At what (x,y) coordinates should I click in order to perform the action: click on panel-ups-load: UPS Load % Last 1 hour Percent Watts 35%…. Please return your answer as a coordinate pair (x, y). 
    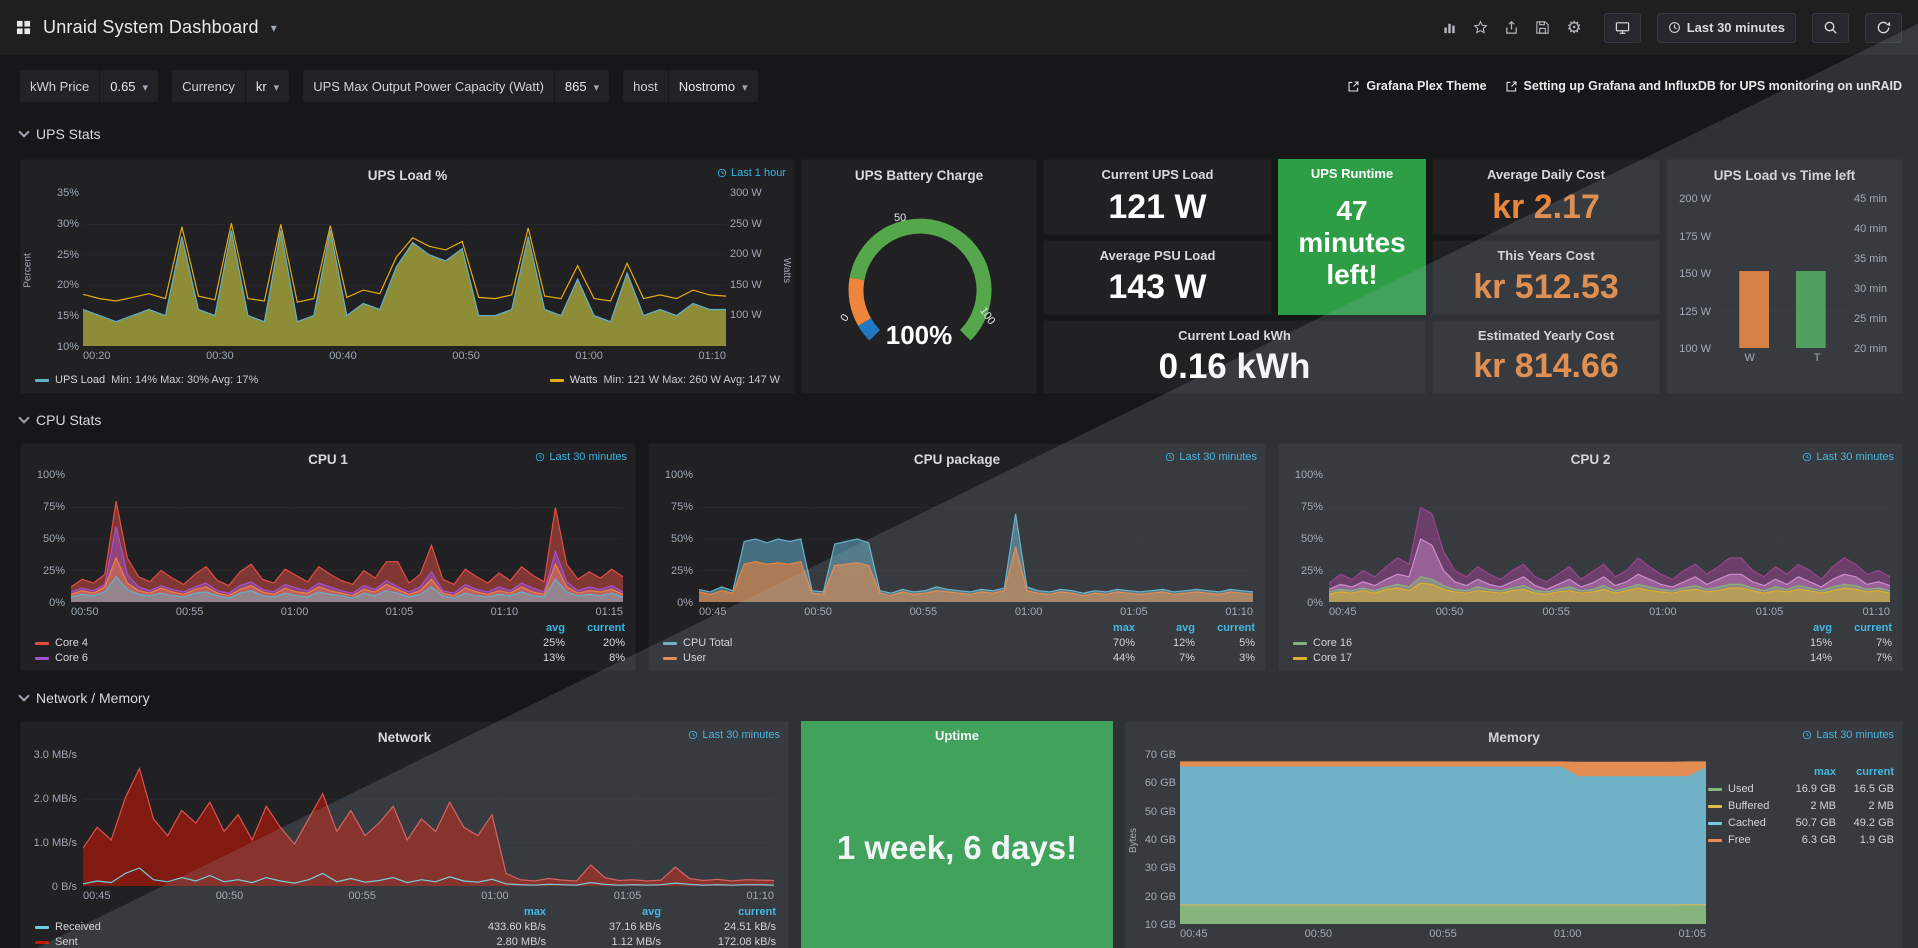
    Looking at the image, I should click on (407, 276).